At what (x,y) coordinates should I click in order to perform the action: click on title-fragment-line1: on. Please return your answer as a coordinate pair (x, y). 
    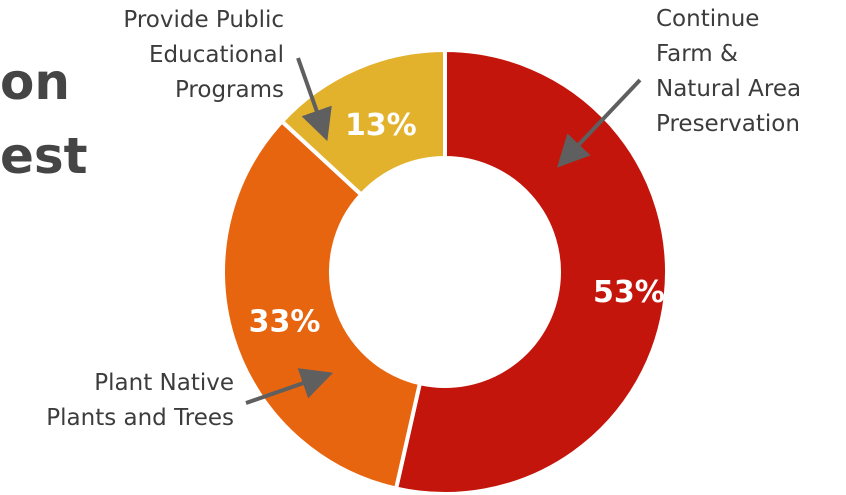
    Looking at the image, I should click on (35, 82).